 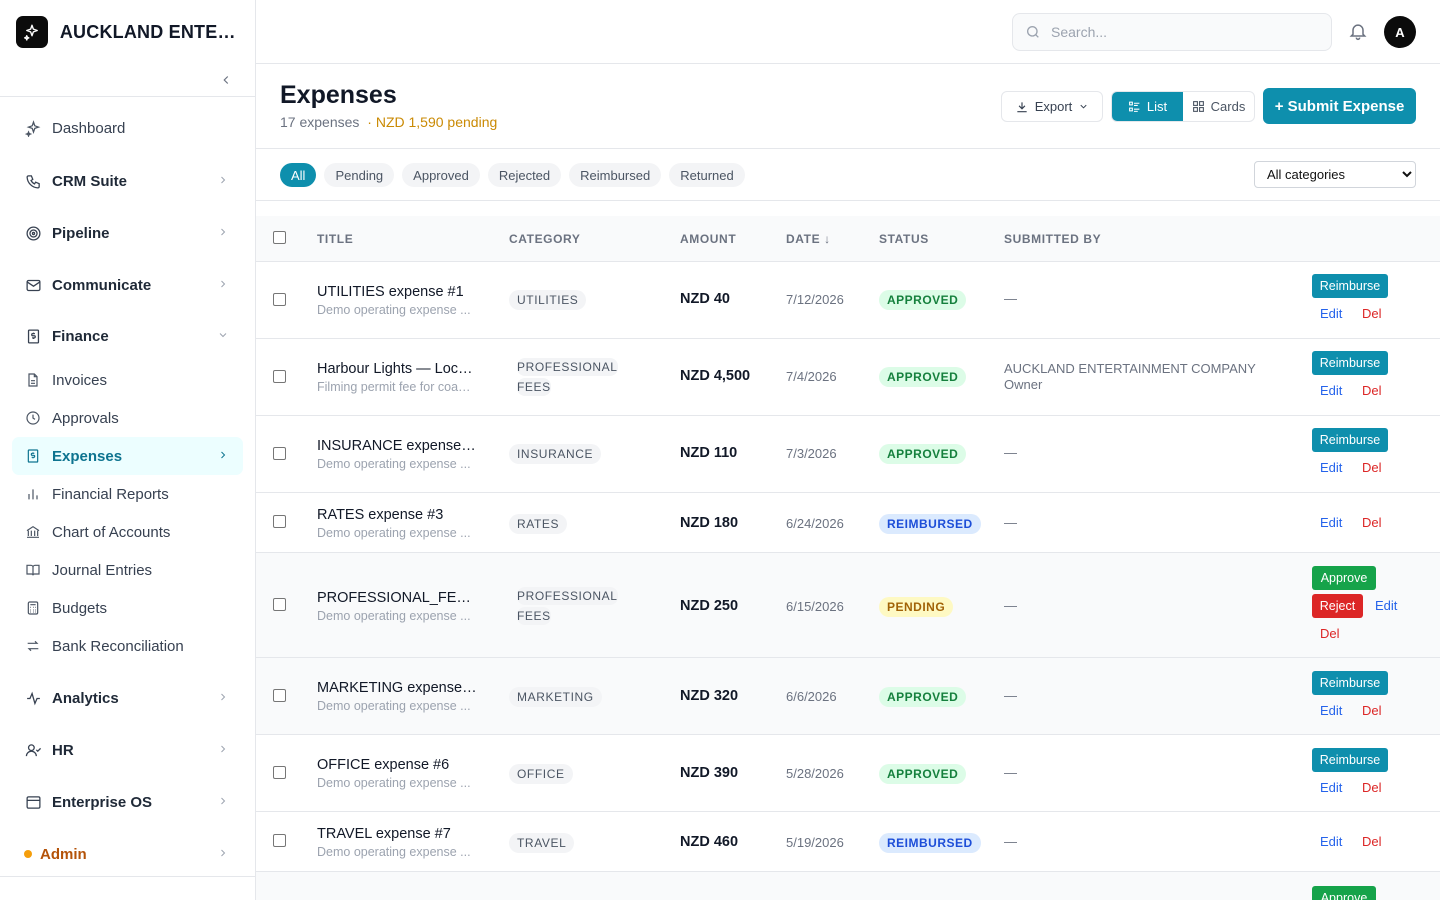 I want to click on search-box, so click(x=1172, y=32).